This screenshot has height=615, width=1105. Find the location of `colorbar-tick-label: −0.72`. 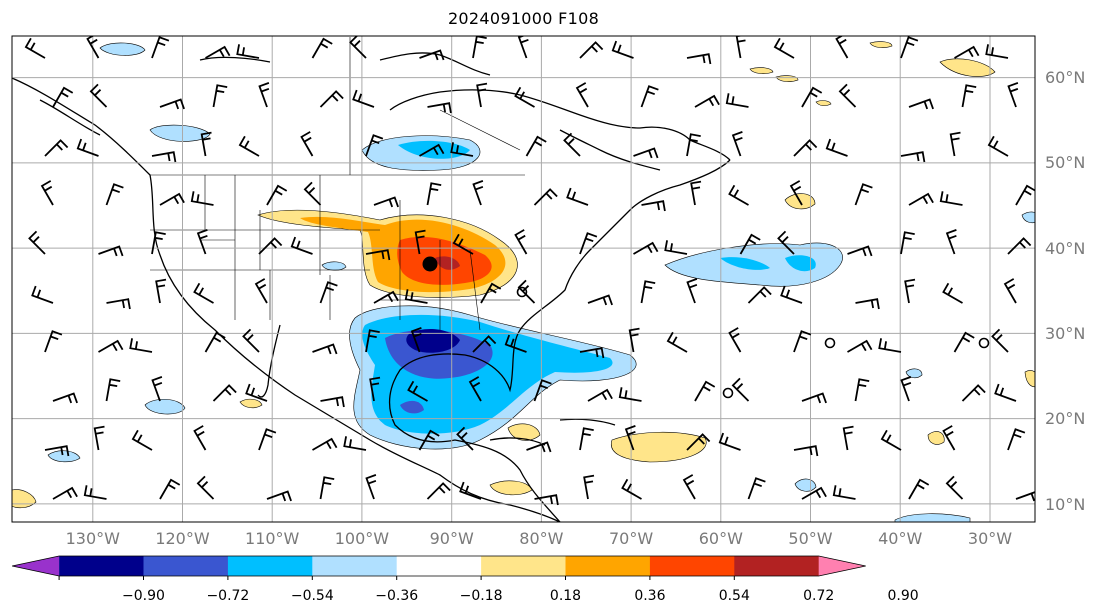

colorbar-tick-label: −0.72 is located at coordinates (227, 596).